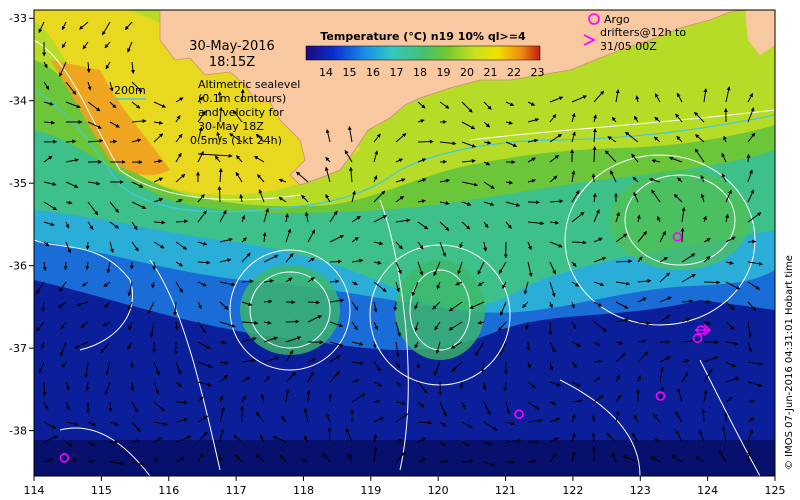 The width and height of the screenshot is (800, 500). What do you see at coordinates (249, 84) in the screenshot?
I see `altimetry-line-1: Altimetric sealevel` at bounding box center [249, 84].